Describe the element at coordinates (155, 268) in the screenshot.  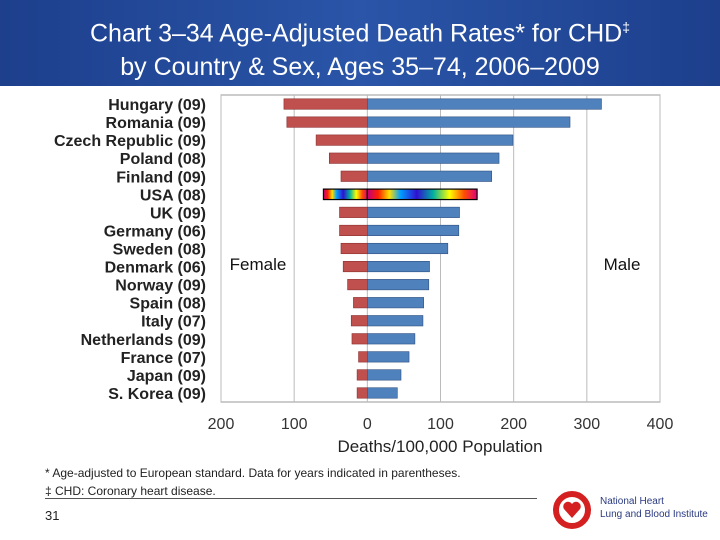
I see `category-label: Denmark (06)` at that location.